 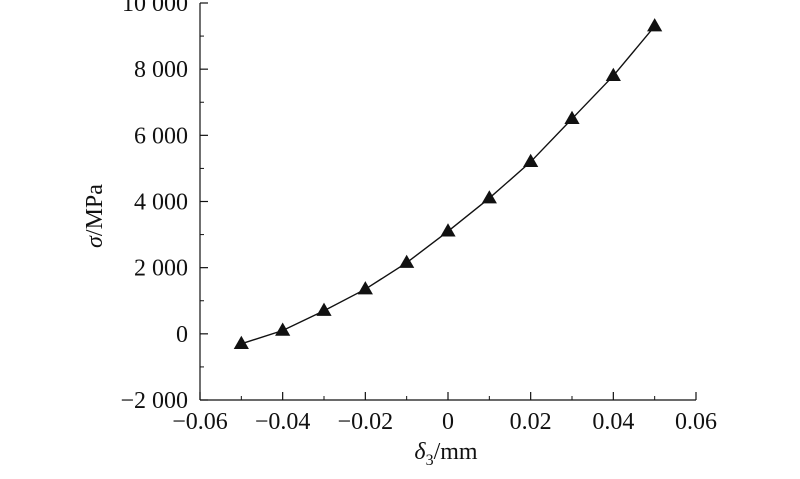 I want to click on y-tick-label: 8 000, so click(x=161, y=70).